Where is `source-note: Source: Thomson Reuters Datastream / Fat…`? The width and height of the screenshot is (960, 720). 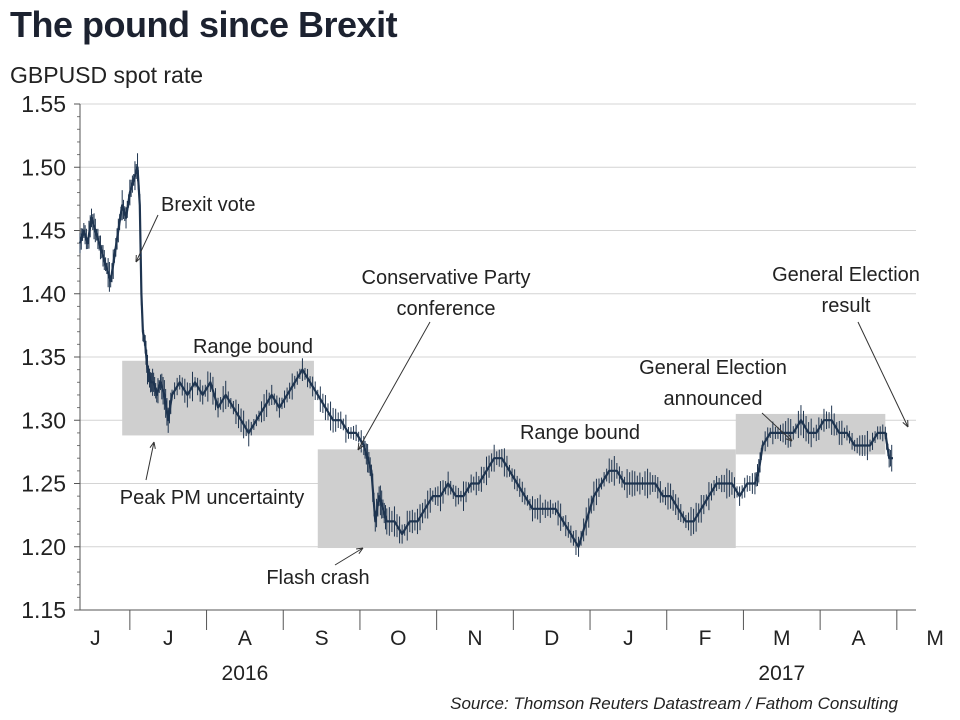
source-note: Source: Thomson Reuters Datastream / Fat… is located at coordinates (674, 703).